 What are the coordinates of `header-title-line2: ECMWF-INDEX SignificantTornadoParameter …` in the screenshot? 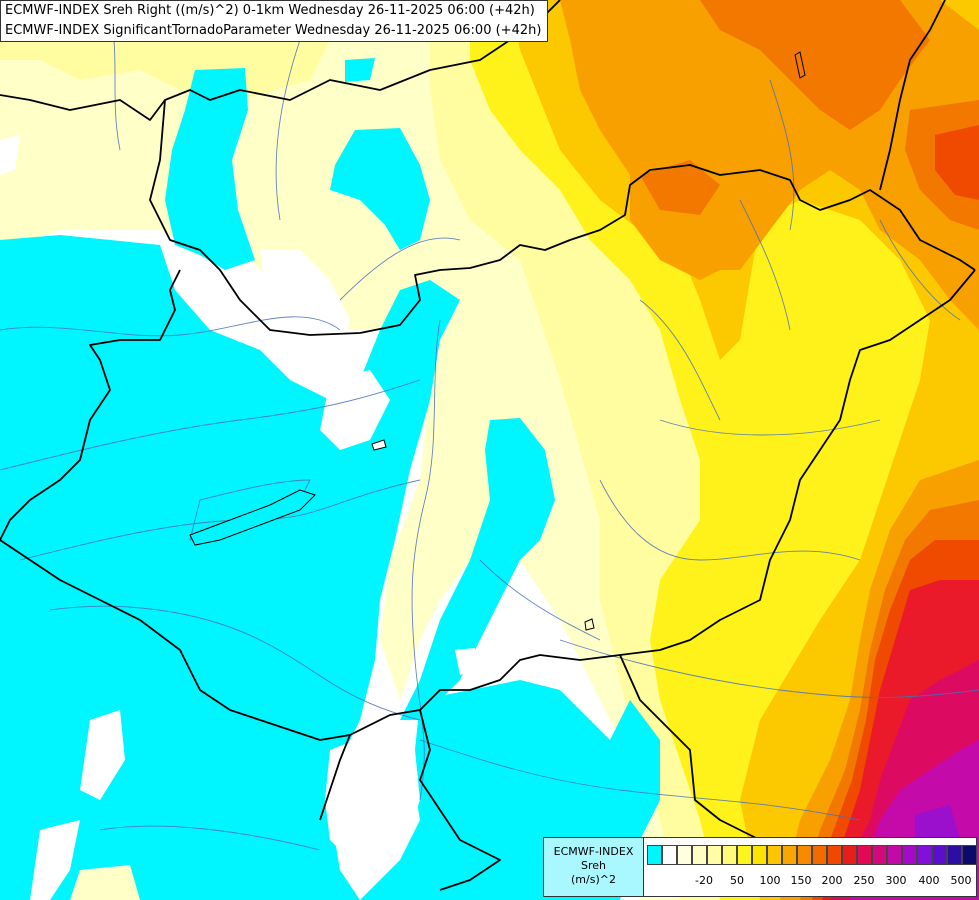 It's located at (273, 30).